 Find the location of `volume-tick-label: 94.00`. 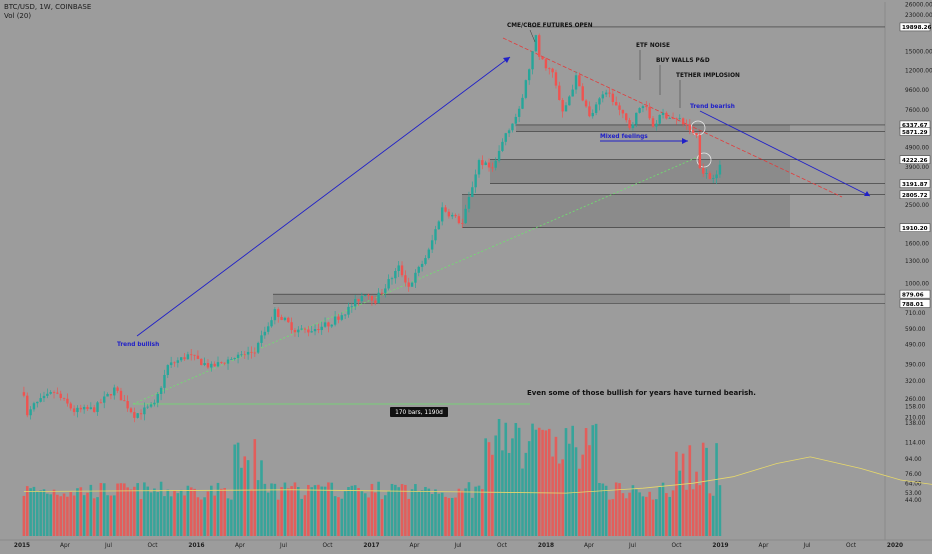

volume-tick-label: 94.00 is located at coordinates (913, 460).